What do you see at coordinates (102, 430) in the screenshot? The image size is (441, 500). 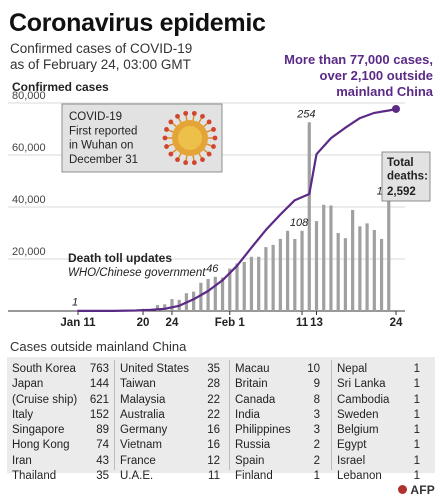 I see `country-cases: 89` at bounding box center [102, 430].